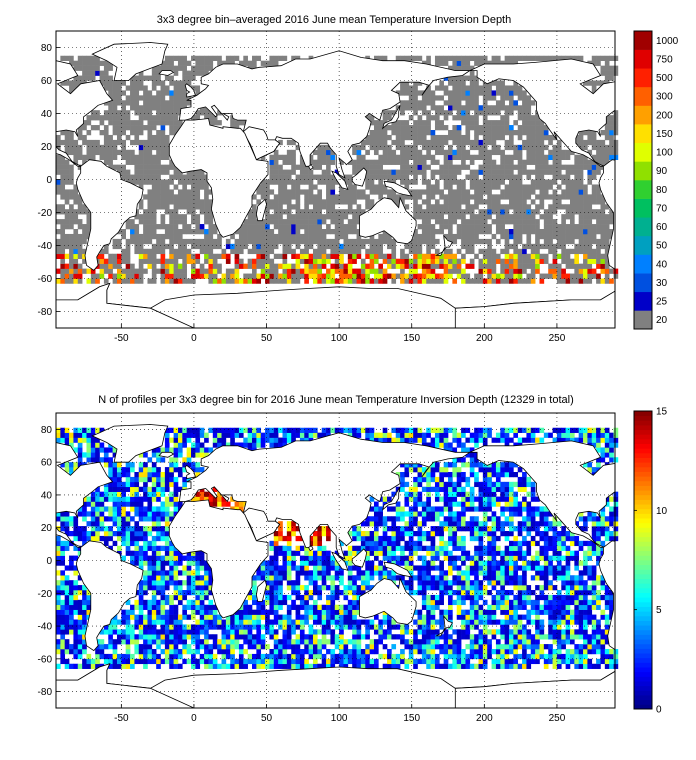 This screenshot has height=760, width=696. Describe the element at coordinates (109, 215) in the screenshot. I see `land-outline` at that location.